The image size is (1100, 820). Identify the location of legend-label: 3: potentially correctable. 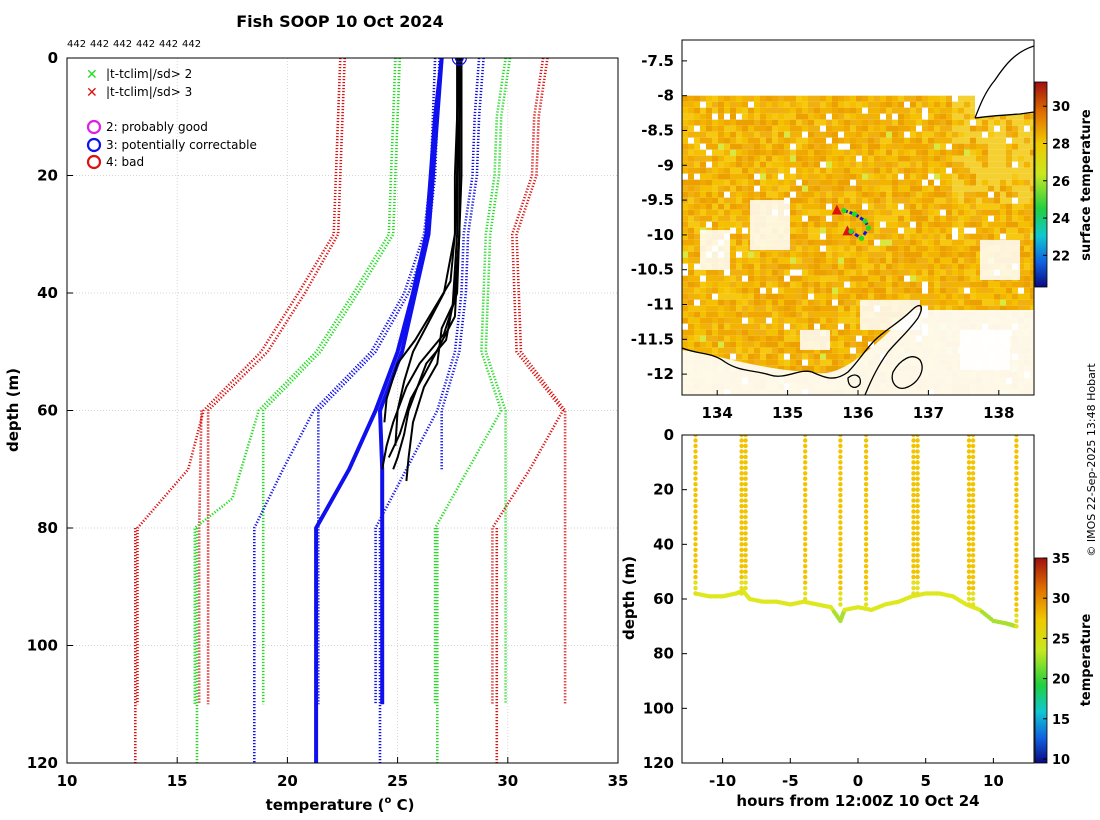
(181, 145).